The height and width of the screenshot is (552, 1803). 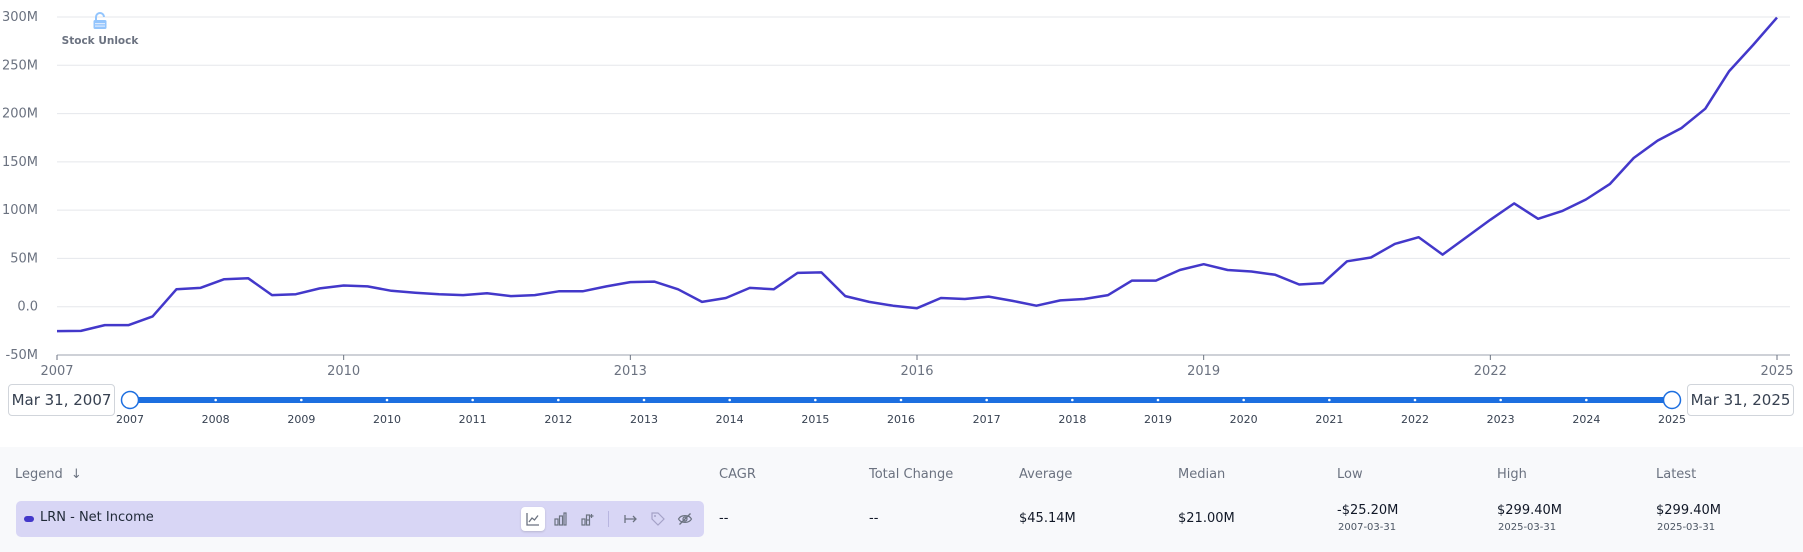 I want to click on line-chart-icon, so click(x=532, y=519).